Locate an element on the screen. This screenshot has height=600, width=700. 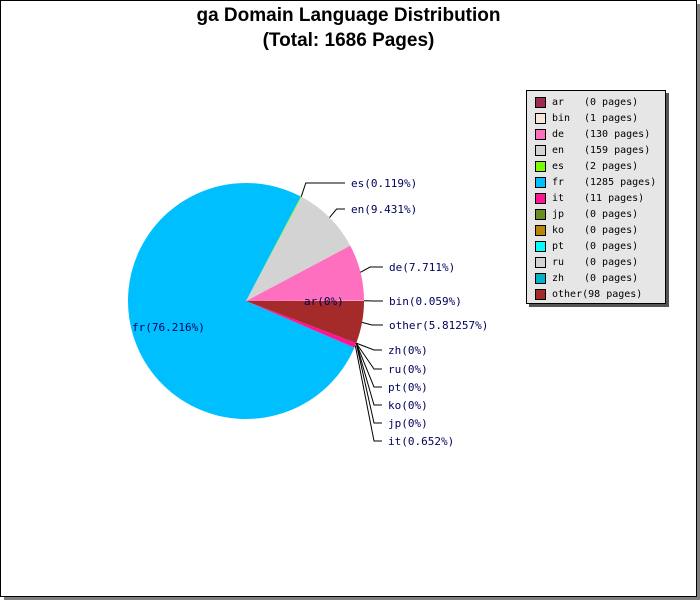
slice-label-es: es(0.119%) is located at coordinates (384, 183).